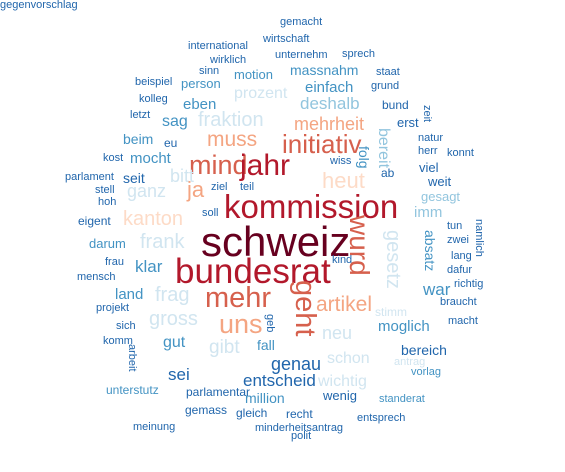  What do you see at coordinates (261, 93) in the screenshot?
I see `word-prozent: prozent` at bounding box center [261, 93].